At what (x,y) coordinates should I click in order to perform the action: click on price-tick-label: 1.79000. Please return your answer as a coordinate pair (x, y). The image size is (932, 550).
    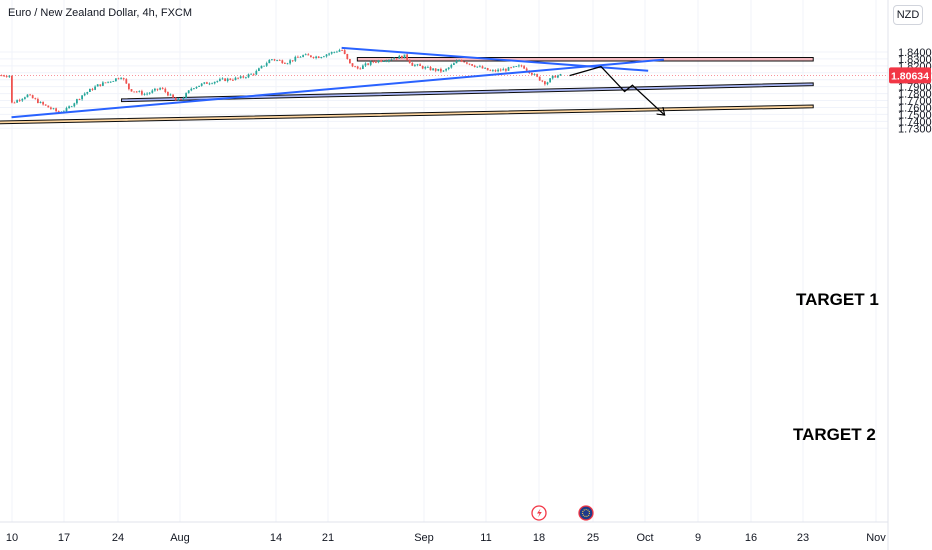
    Looking at the image, I should click on (915, 88).